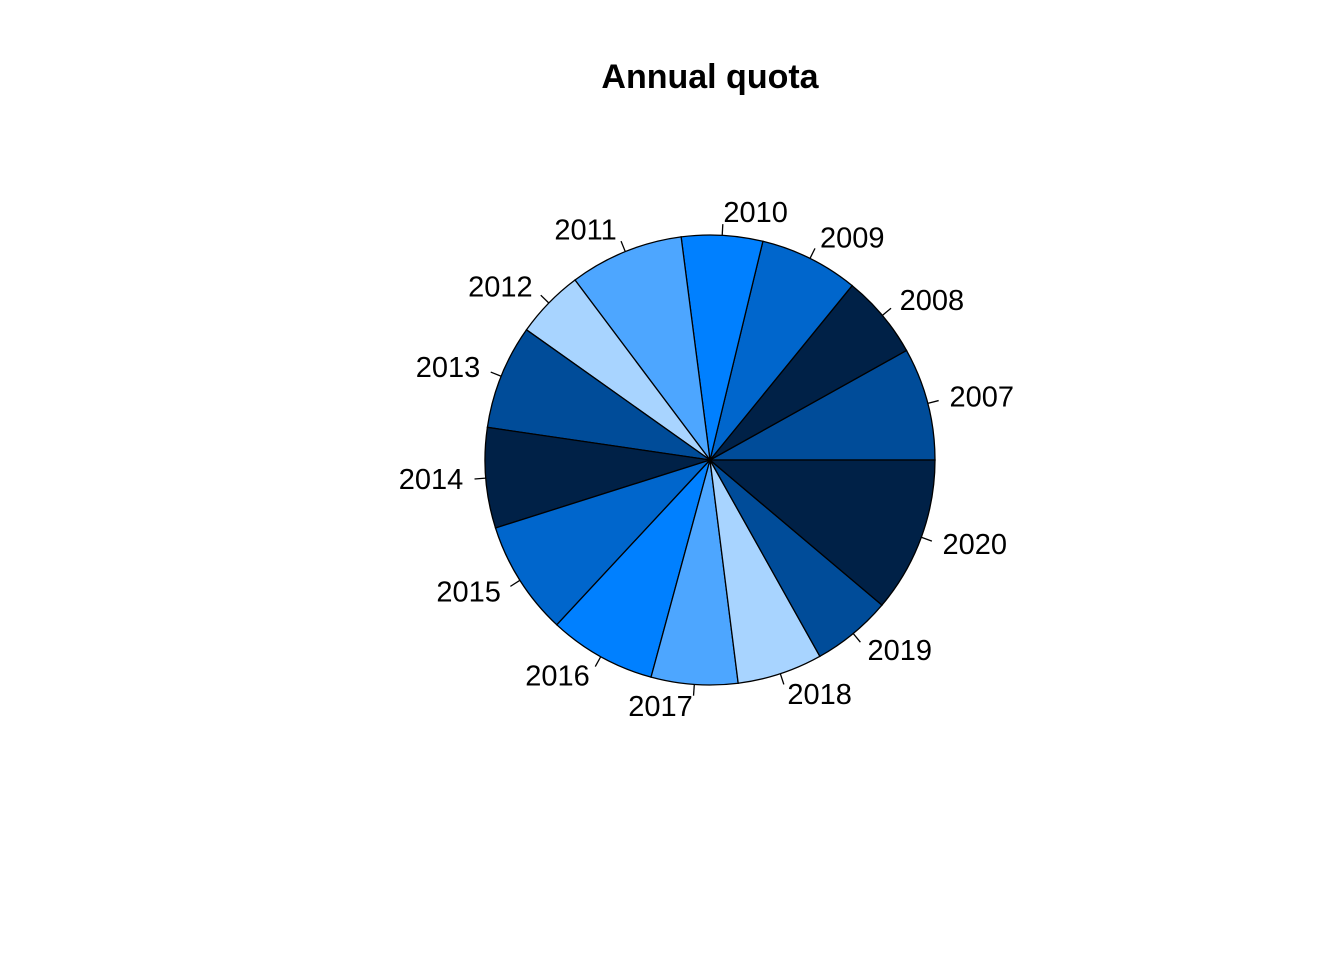 The image size is (1344, 960). What do you see at coordinates (660, 707) in the screenshot?
I see `pie-label-2017: 2017` at bounding box center [660, 707].